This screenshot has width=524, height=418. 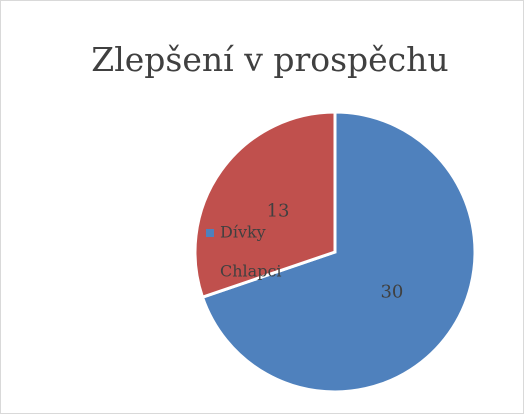 What do you see at coordinates (265, 205) in the screenshot?
I see `pie-slice` at bounding box center [265, 205].